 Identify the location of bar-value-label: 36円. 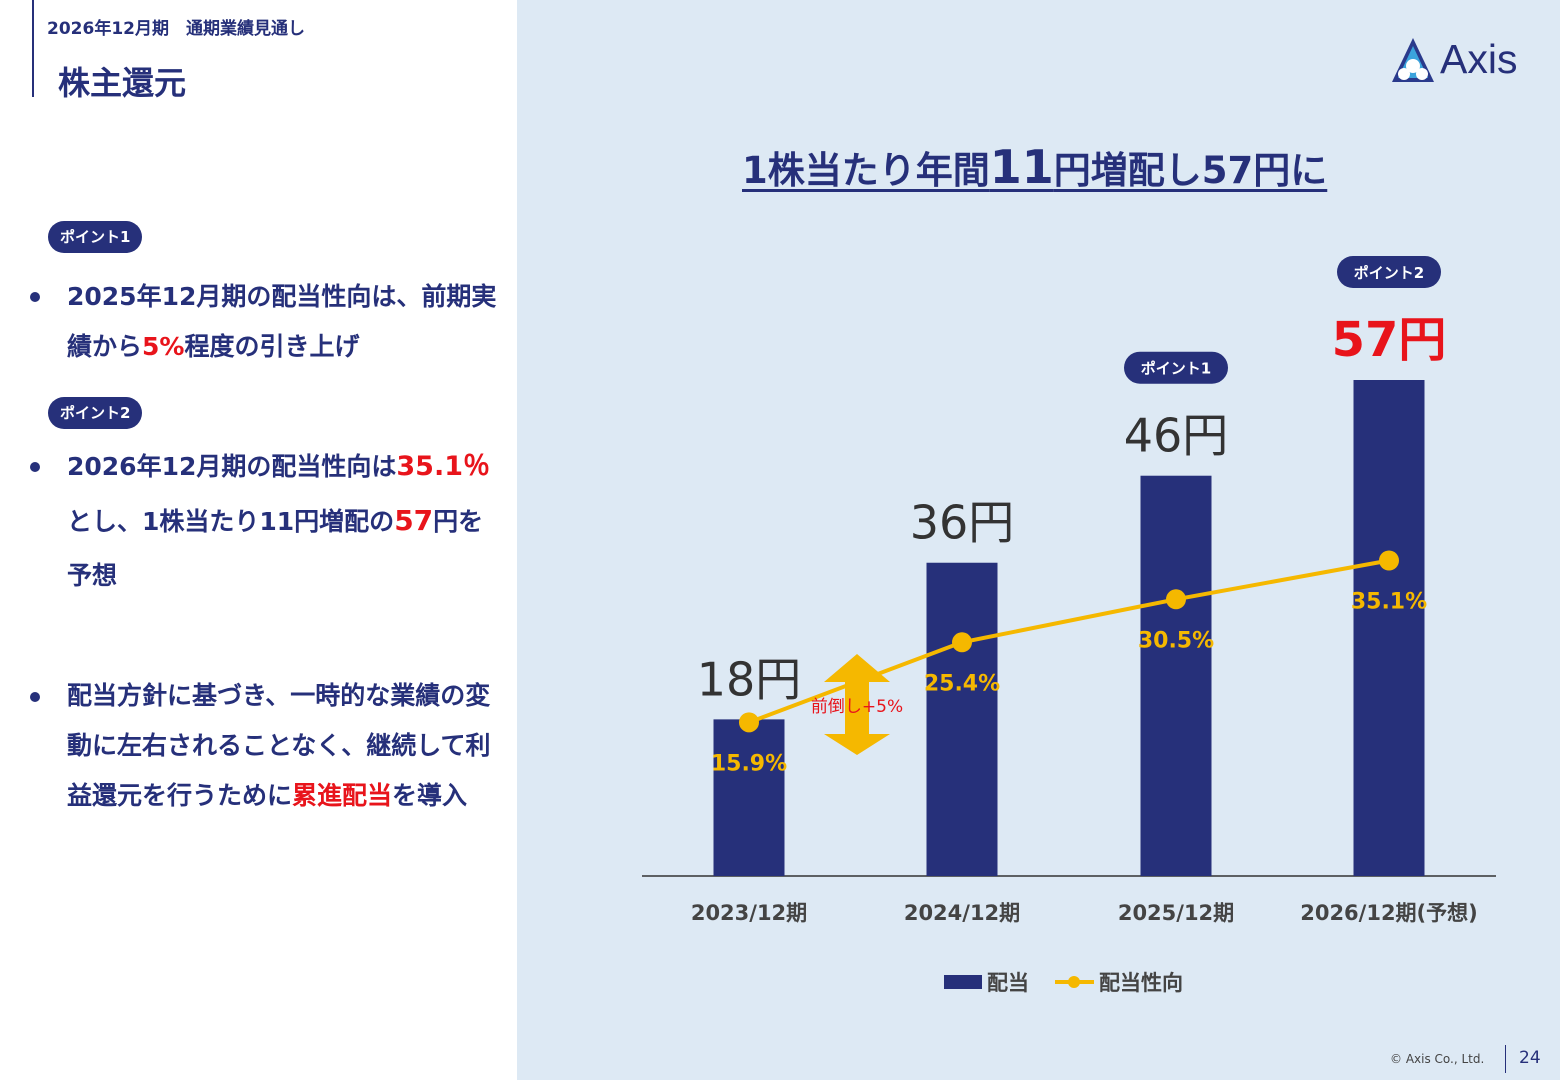
(962, 523).